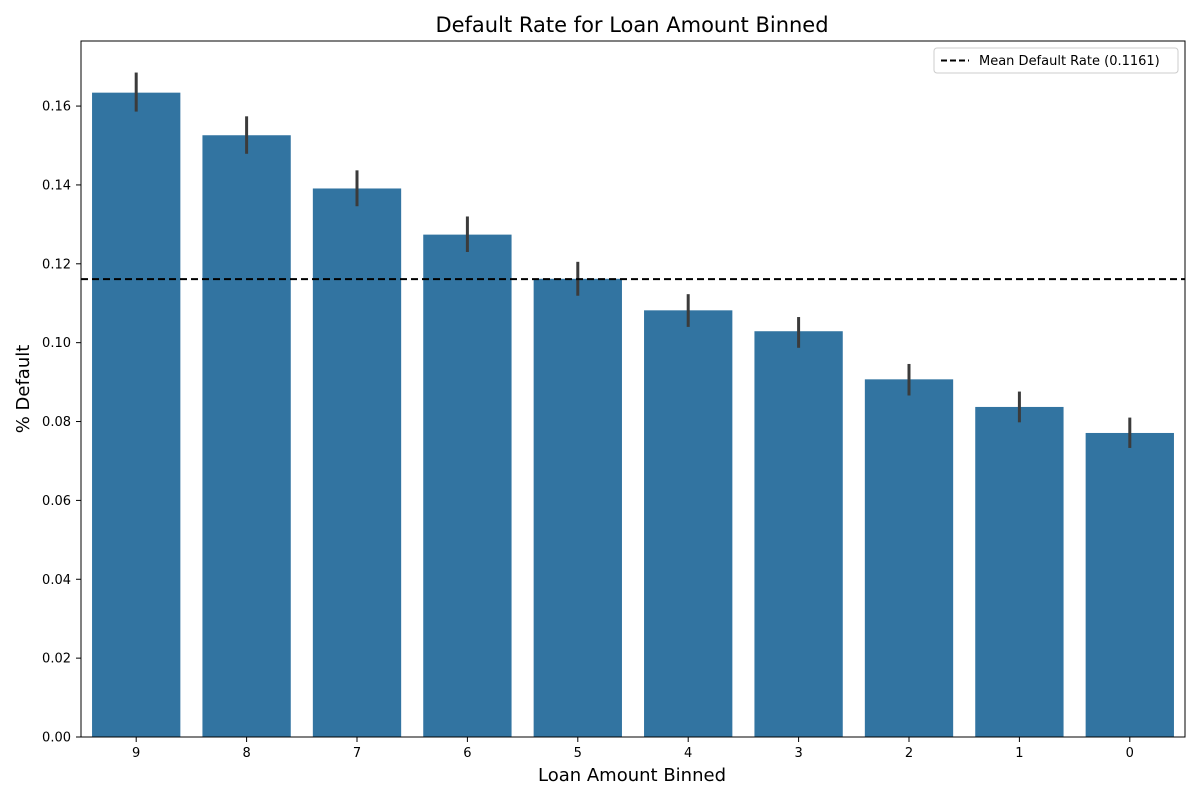  Describe the element at coordinates (136, 753) in the screenshot. I see `x-tick-label: 9` at that location.